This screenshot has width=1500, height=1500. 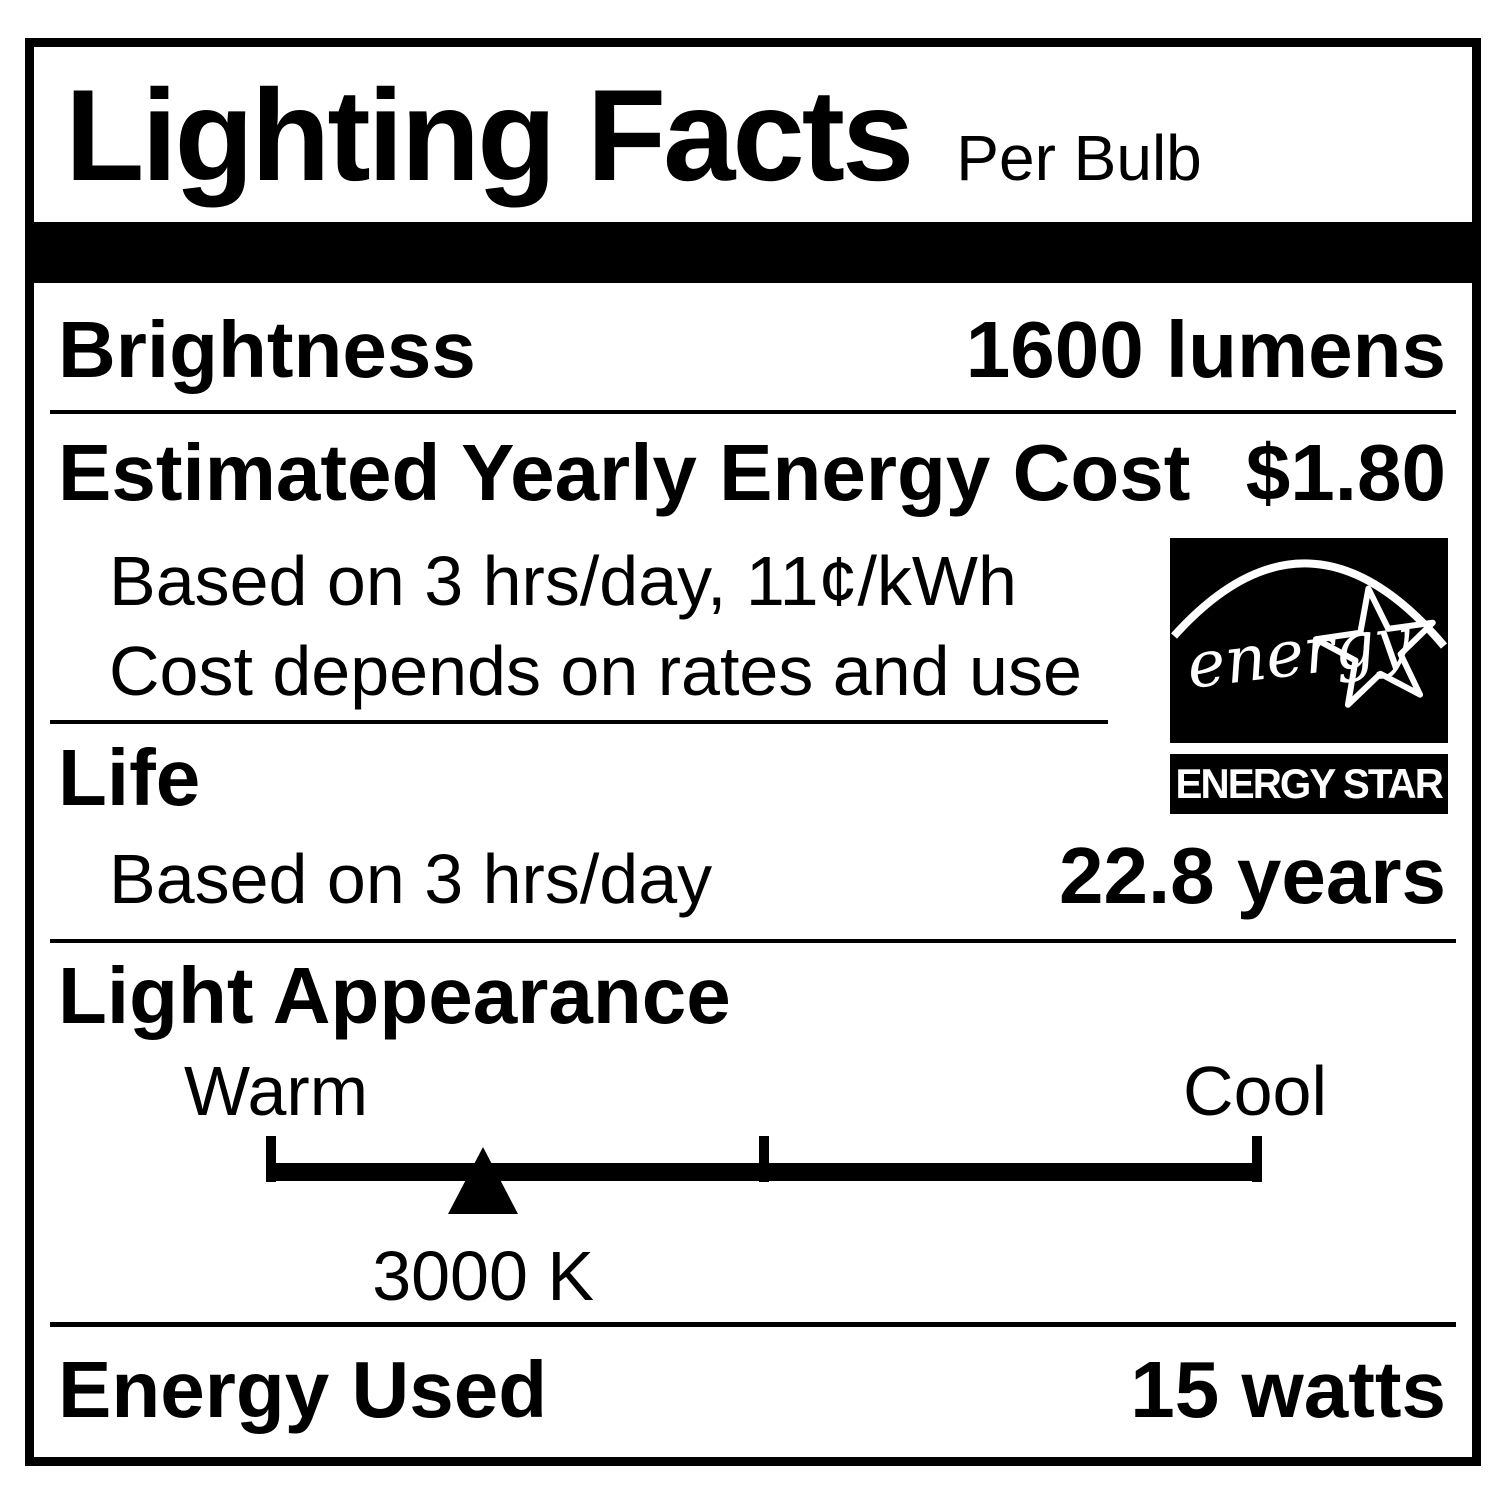 What do you see at coordinates (1374, 646) in the screenshot?
I see `energy-star-star-icon` at bounding box center [1374, 646].